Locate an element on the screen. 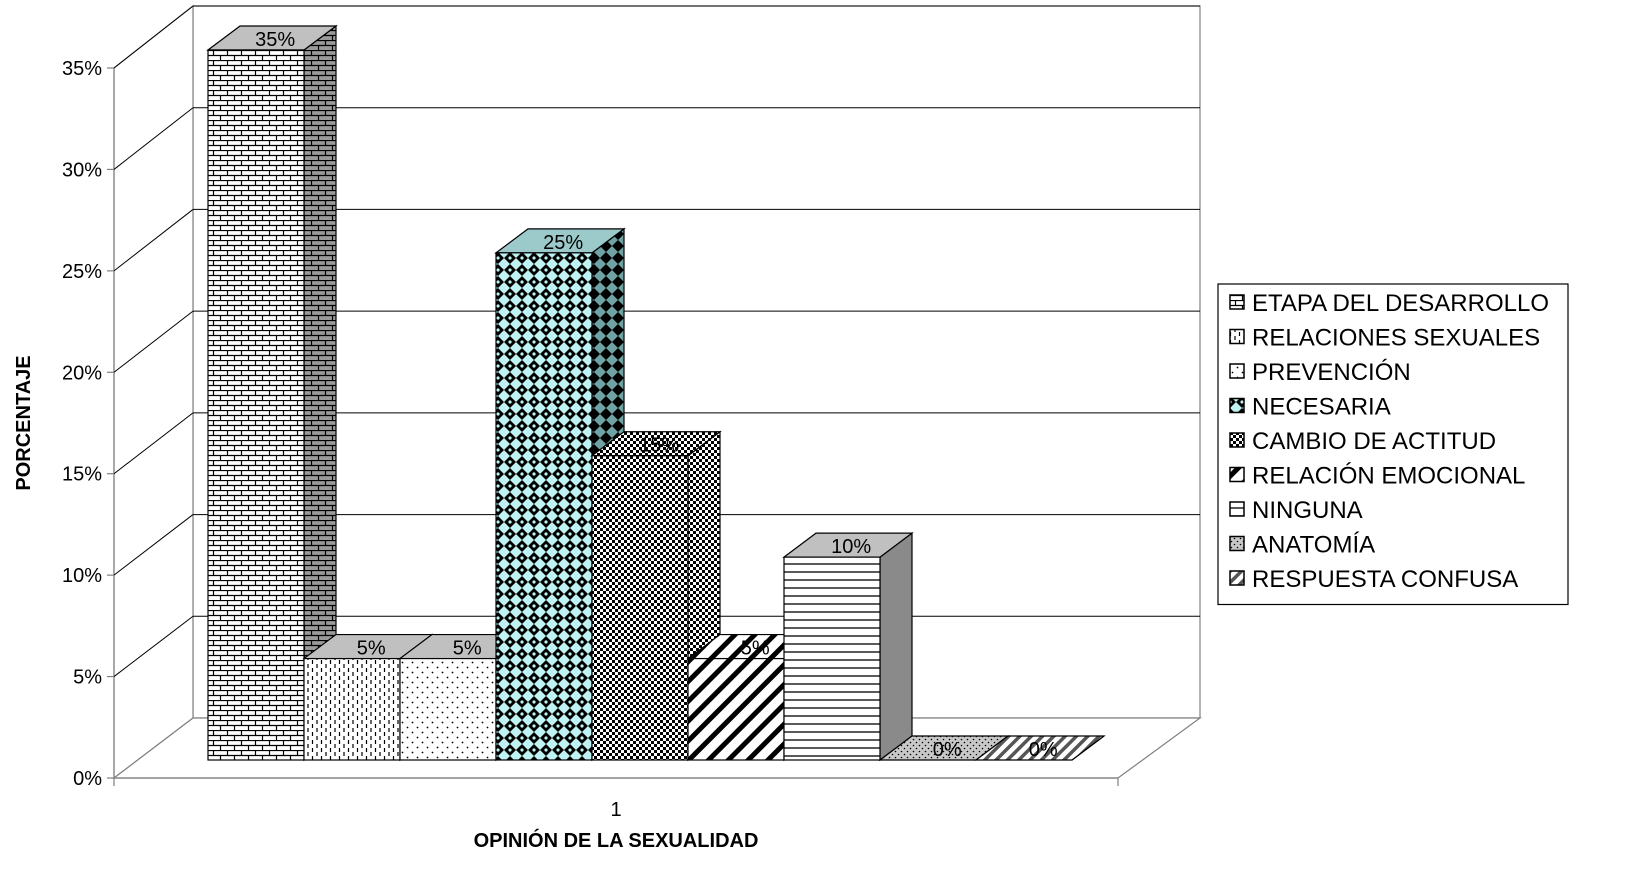  y-tick-label: 20% is located at coordinates (82, 373).